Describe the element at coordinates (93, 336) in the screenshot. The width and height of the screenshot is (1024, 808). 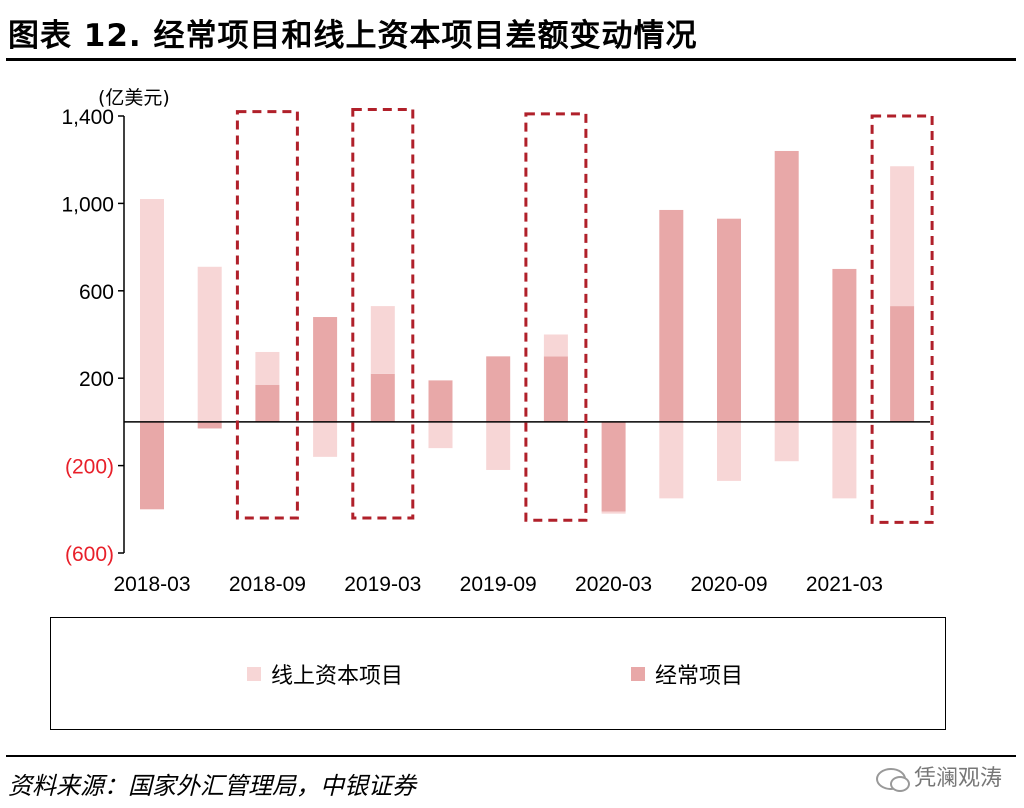
I see `y-axis: 1,400 1,000 600 200 (200) (600)` at that location.